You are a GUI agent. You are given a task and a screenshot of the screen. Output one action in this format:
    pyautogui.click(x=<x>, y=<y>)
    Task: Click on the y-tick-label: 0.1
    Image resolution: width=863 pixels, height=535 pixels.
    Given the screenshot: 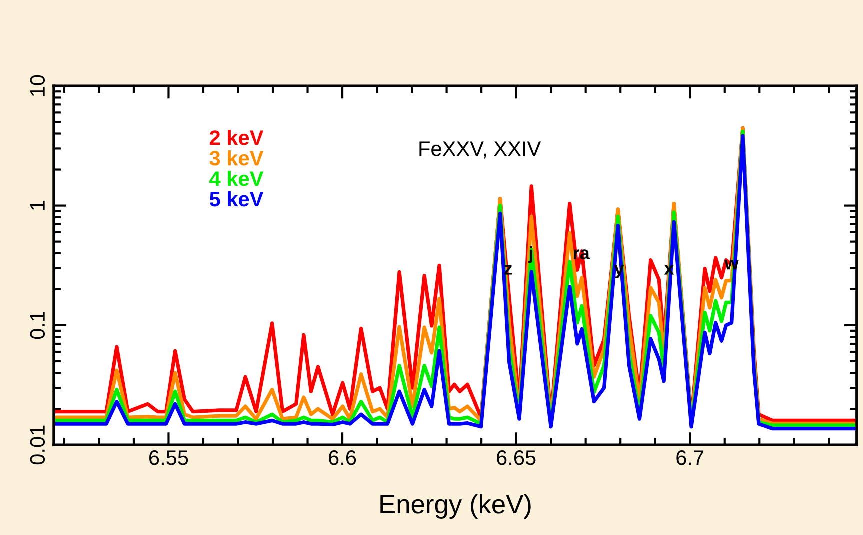 What is the action you would take?
    pyautogui.click(x=38, y=326)
    